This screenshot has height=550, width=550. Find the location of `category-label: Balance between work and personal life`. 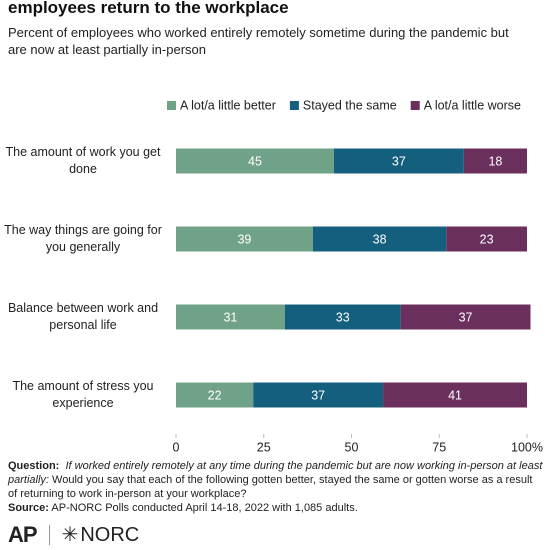

category-label: Balance between work and personal life is located at coordinates (83, 316).